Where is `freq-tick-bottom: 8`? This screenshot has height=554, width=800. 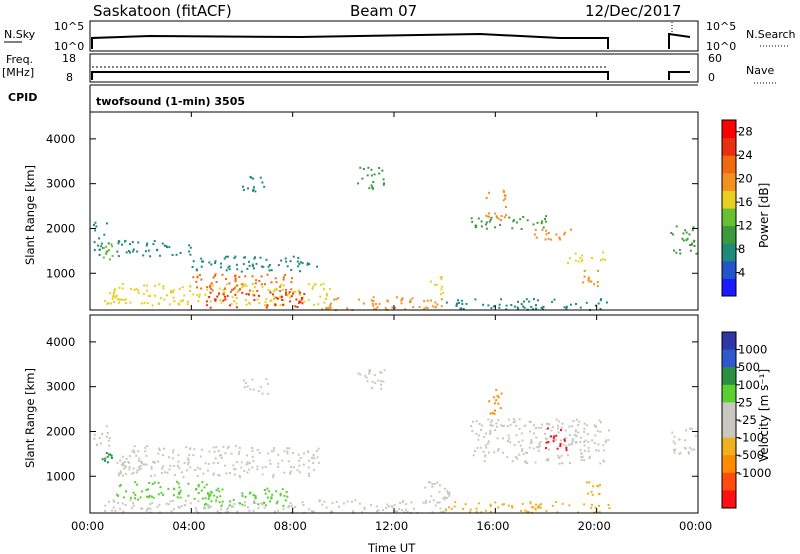
freq-tick-bottom: 8 is located at coordinates (69, 77).